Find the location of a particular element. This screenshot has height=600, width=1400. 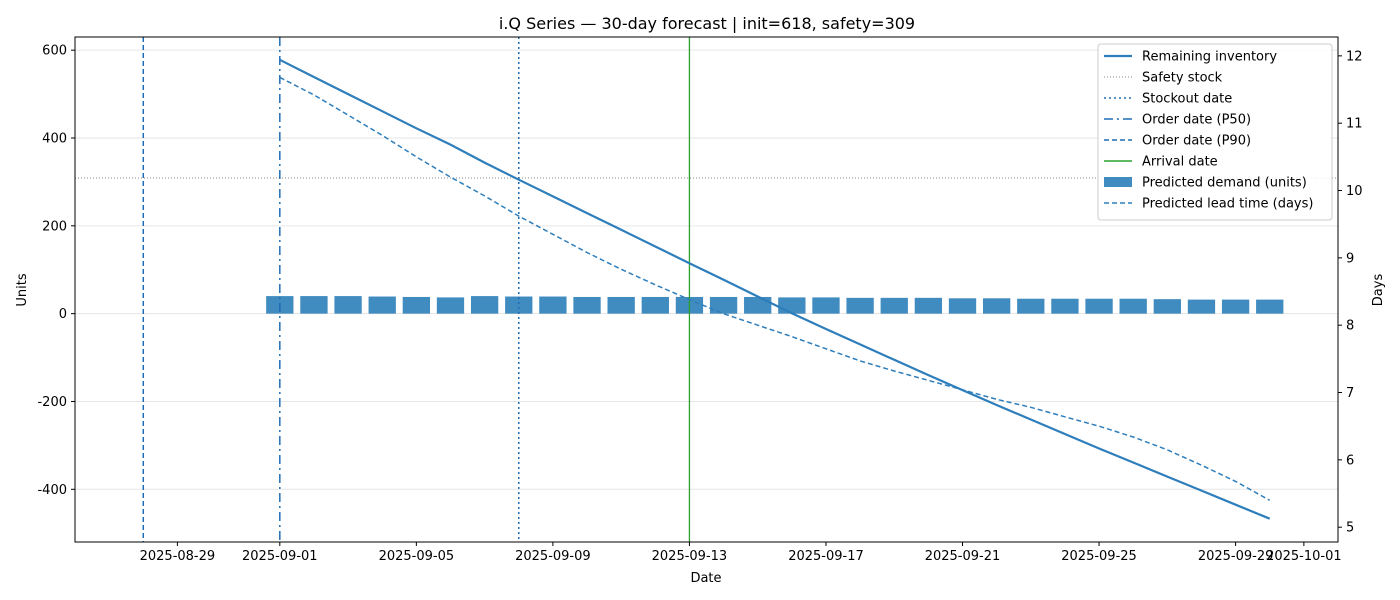

x-tick-label: 2025-08-29 is located at coordinates (178, 556).